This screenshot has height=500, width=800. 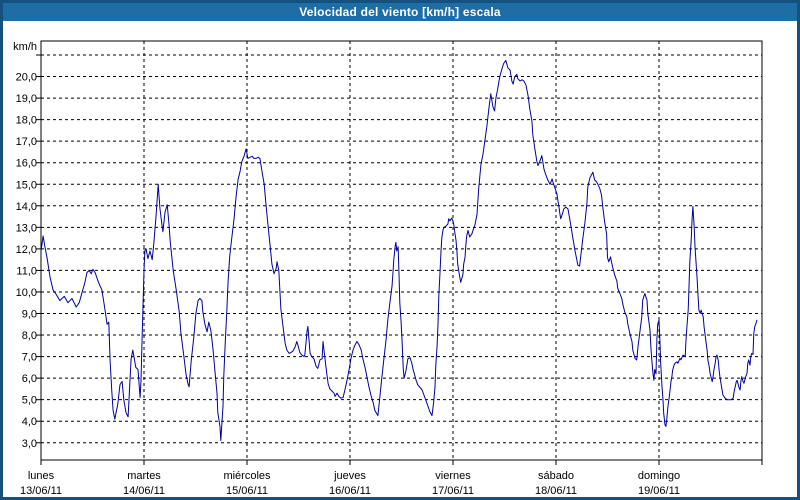 What do you see at coordinates (659, 491) in the screenshot?
I see `x-axis-date-label: 19/06/11` at bounding box center [659, 491].